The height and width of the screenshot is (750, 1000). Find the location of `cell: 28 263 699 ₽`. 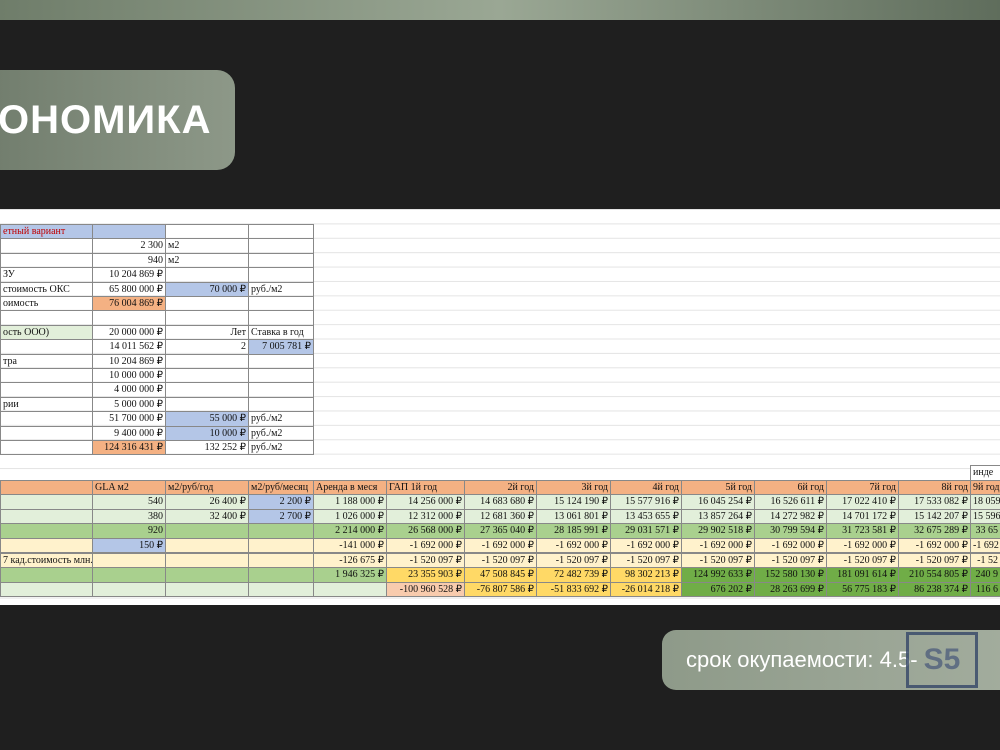

cell: 28 263 699 ₽ is located at coordinates (790, 589).